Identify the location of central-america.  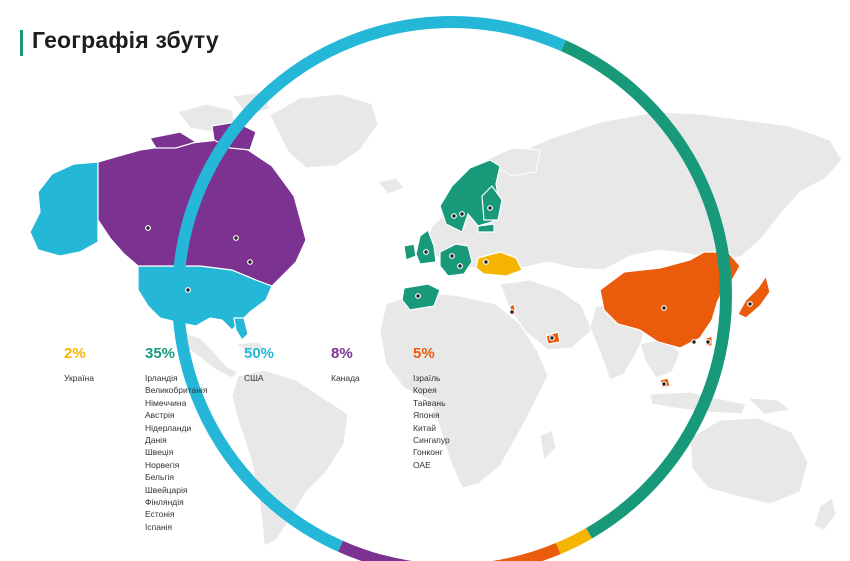
(207, 354).